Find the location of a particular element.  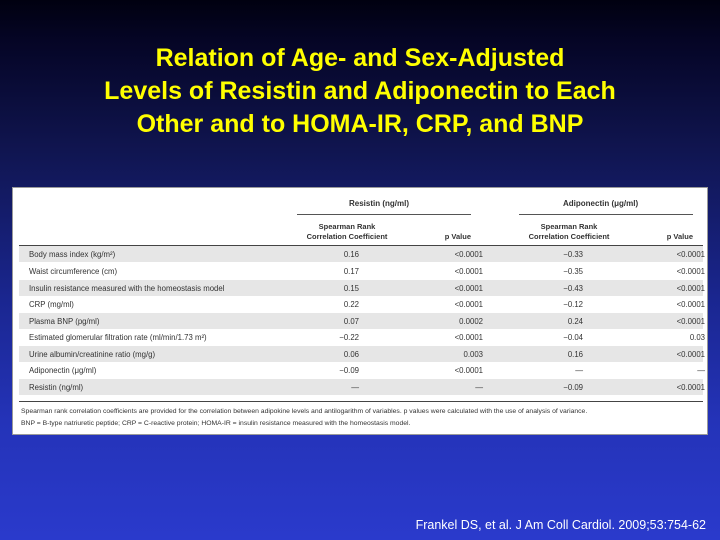

resistin-coefficient: 0.15 is located at coordinates (351, 288).